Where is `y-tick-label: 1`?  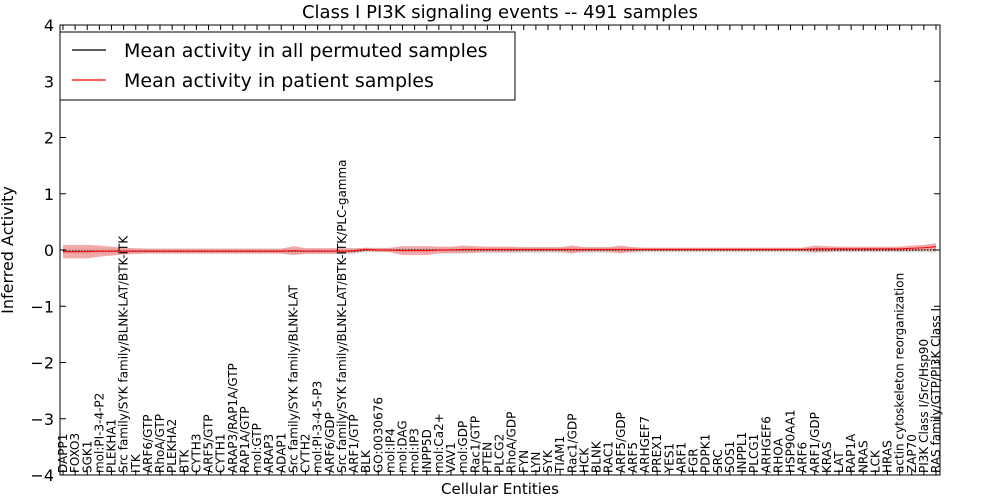 y-tick-label: 1 is located at coordinates (49, 194).